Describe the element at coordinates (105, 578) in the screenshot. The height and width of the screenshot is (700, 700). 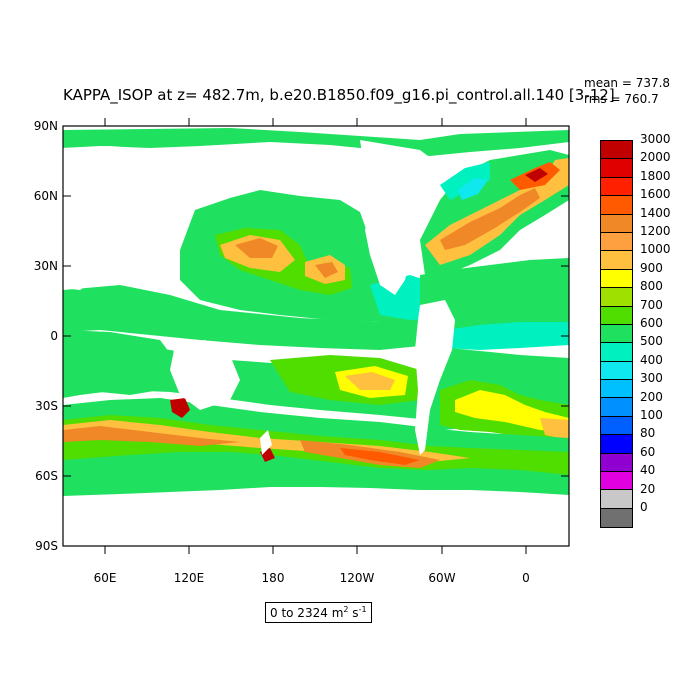
I see `lon-label-60e: 60E` at that location.